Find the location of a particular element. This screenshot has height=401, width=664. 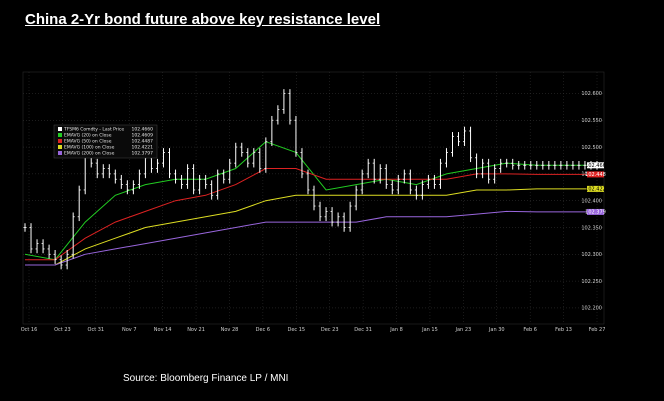

x-tick-label: Feb 6 is located at coordinates (530, 330).